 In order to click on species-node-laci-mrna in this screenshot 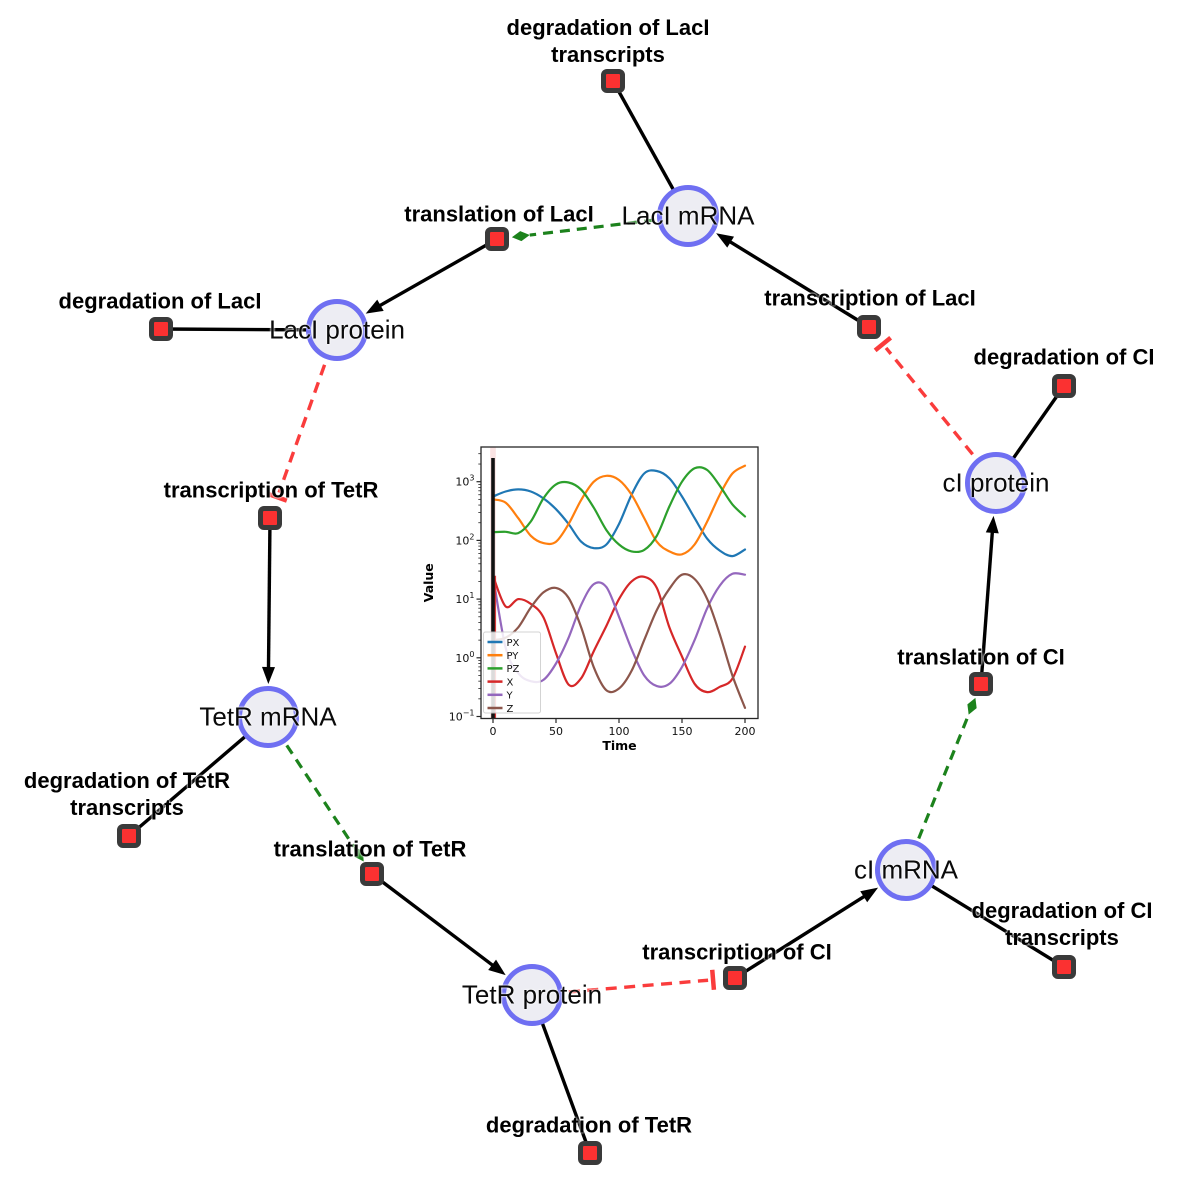, I will do `click(688, 216)`.